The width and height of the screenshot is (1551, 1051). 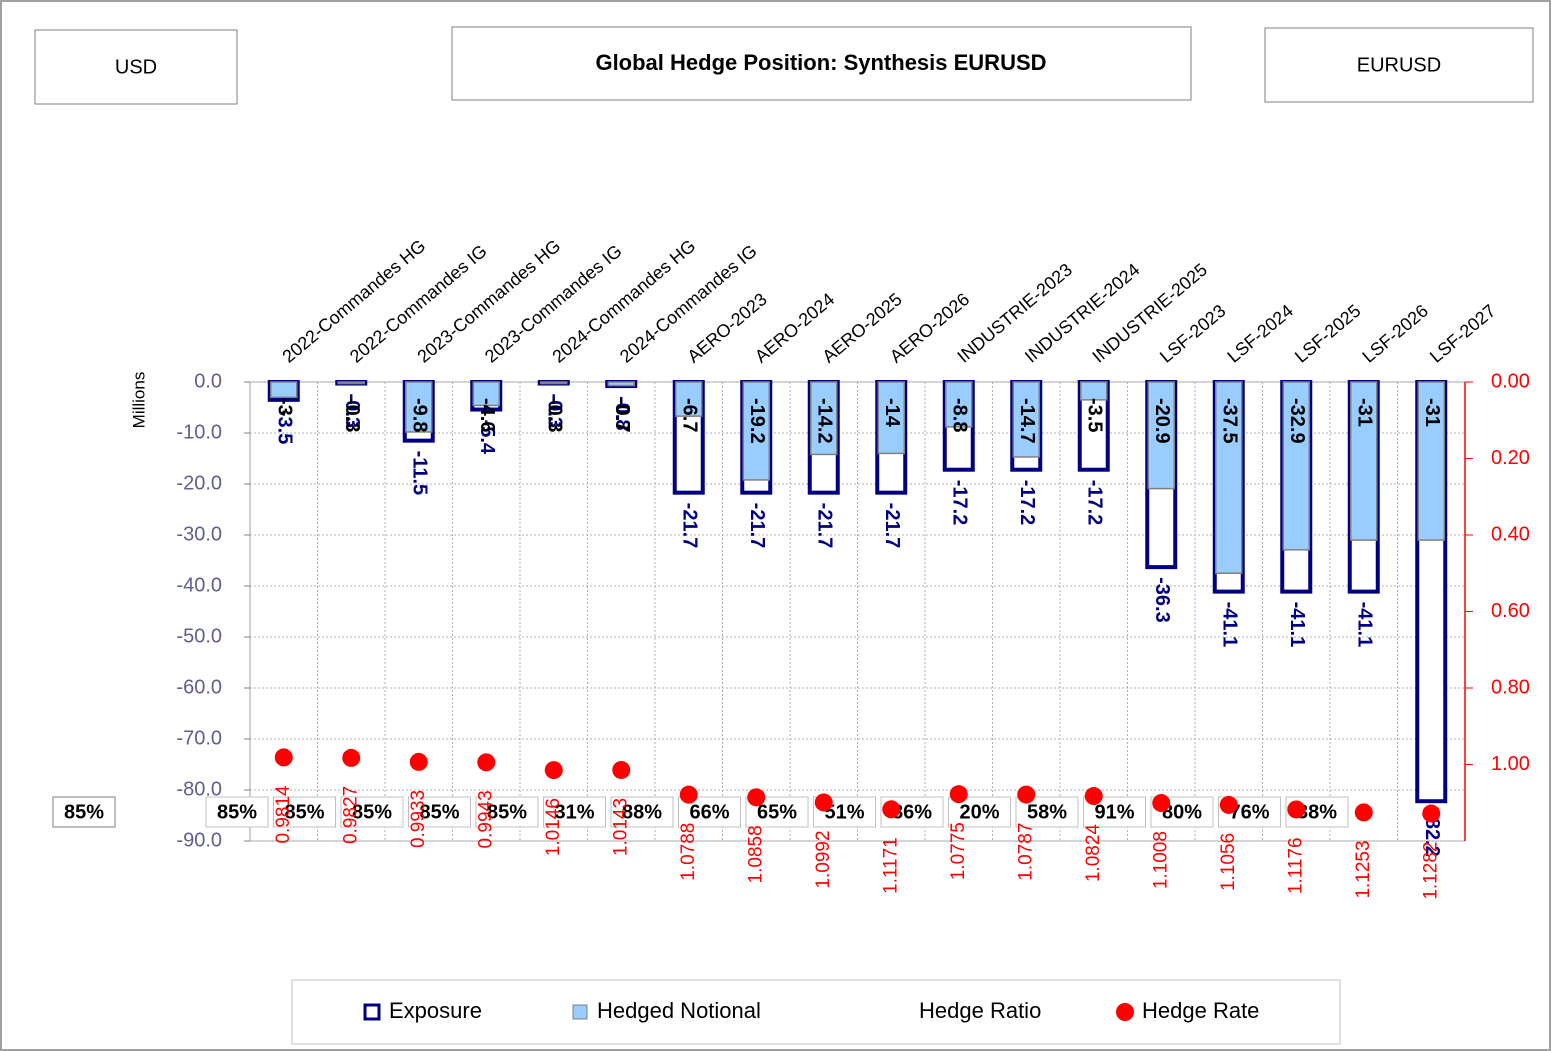 What do you see at coordinates (1162, 421) in the screenshot?
I see `hedged-label: -20.9` at bounding box center [1162, 421].